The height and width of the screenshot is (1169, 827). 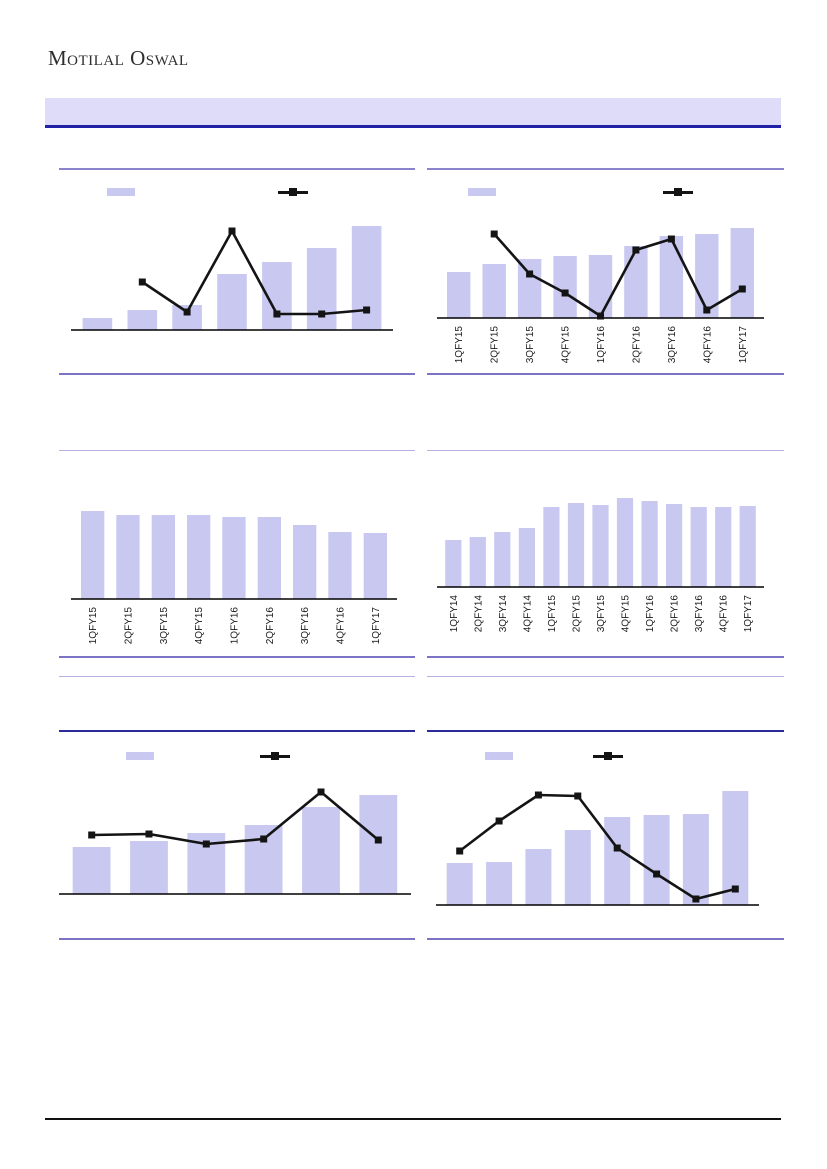 I want to click on x-tick-label: 1QFY14, so click(x=454, y=614).